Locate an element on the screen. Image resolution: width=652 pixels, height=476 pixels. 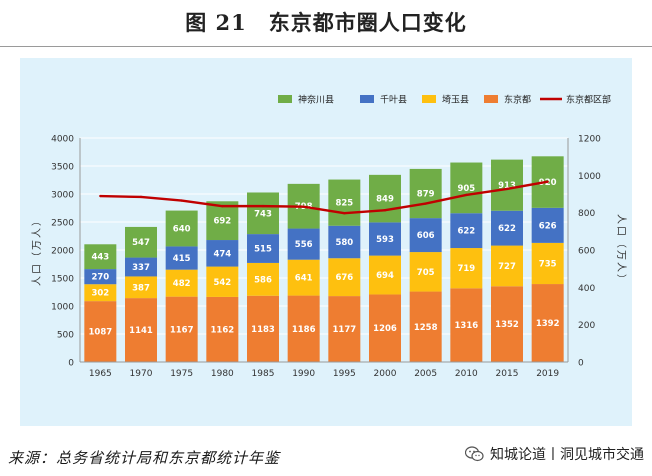
bar-神奈川县-1995 is located at coordinates (344, 202).